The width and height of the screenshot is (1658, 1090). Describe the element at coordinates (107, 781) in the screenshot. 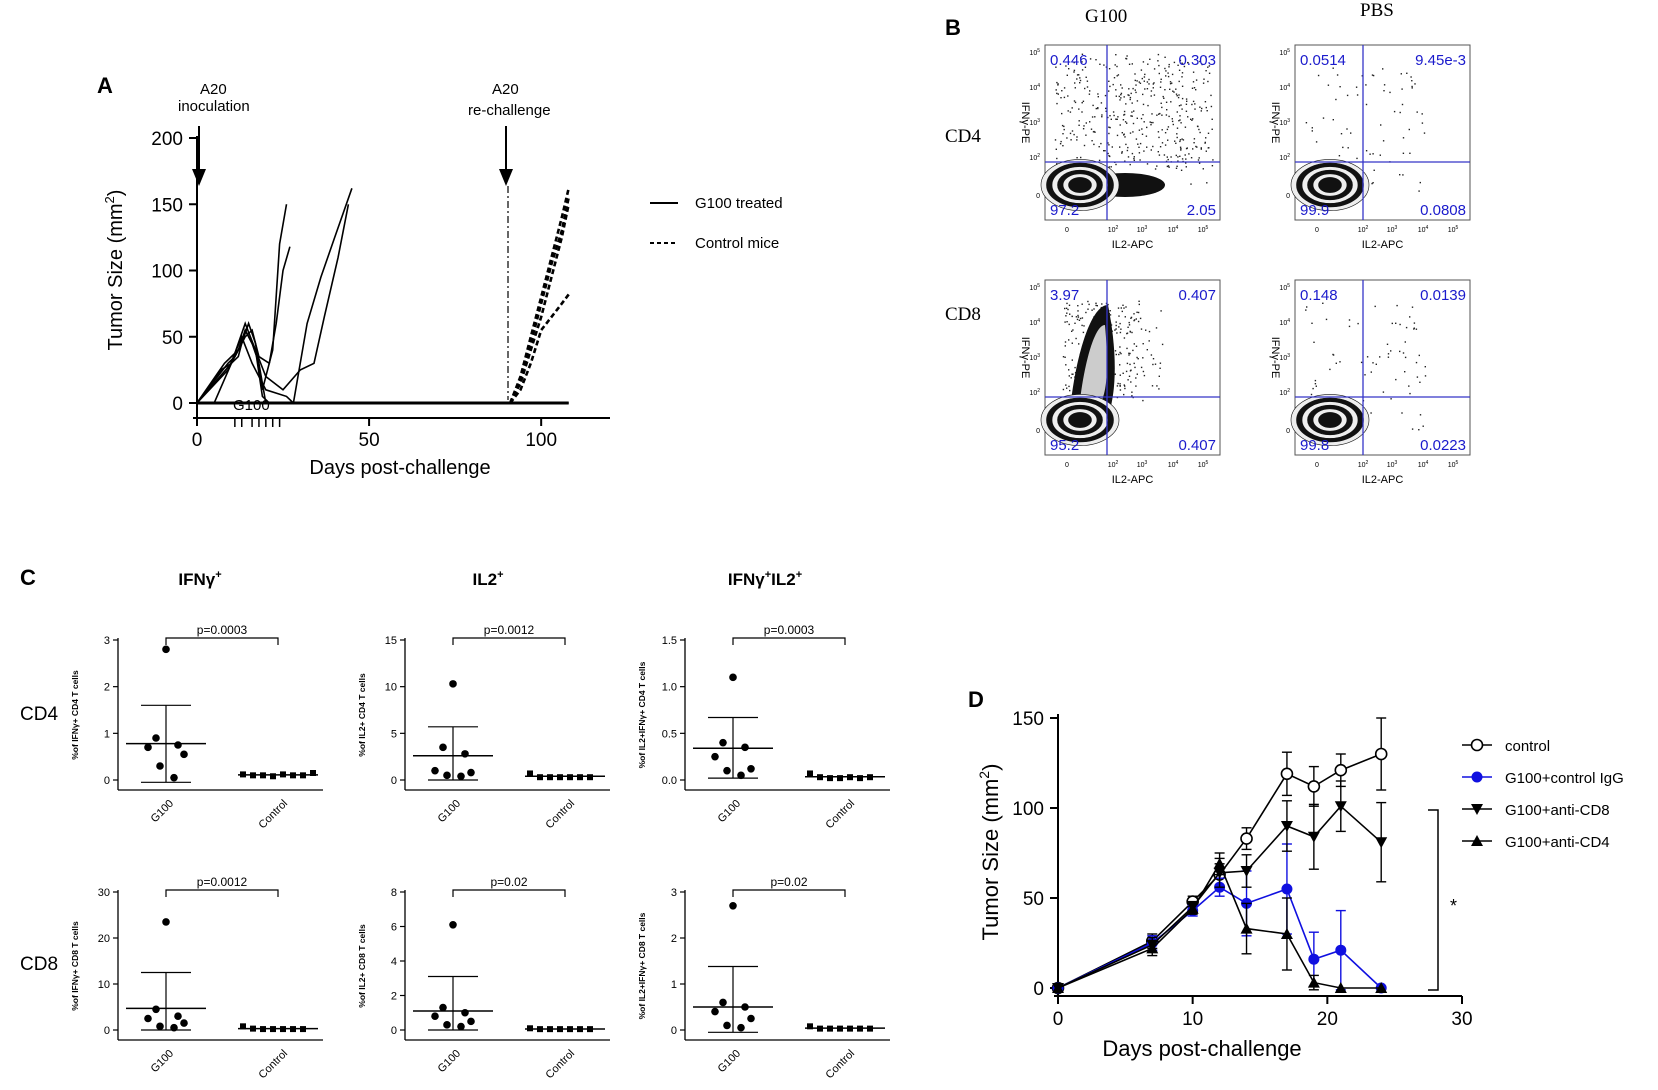

I see `c-y-tick-label: 0` at that location.